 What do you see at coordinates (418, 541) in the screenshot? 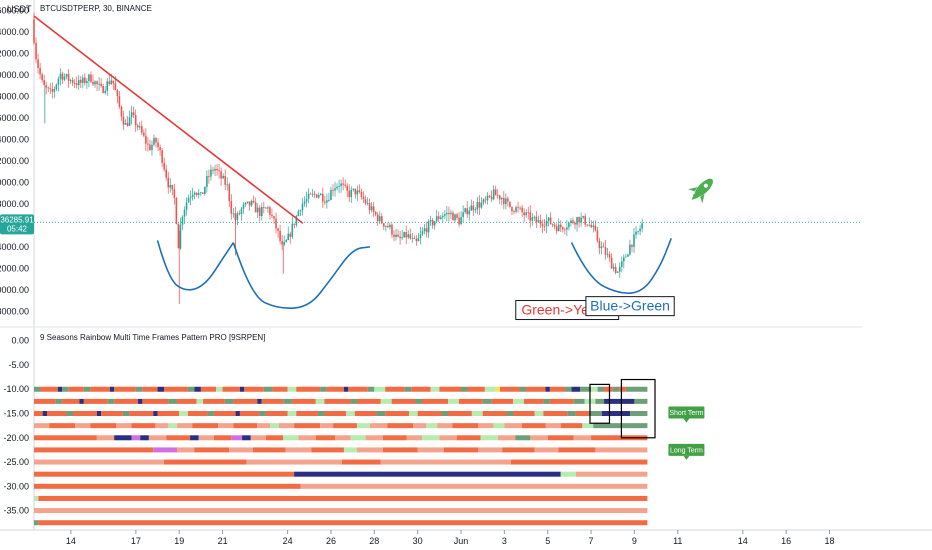
I see `time-tick-label: 30` at bounding box center [418, 541].